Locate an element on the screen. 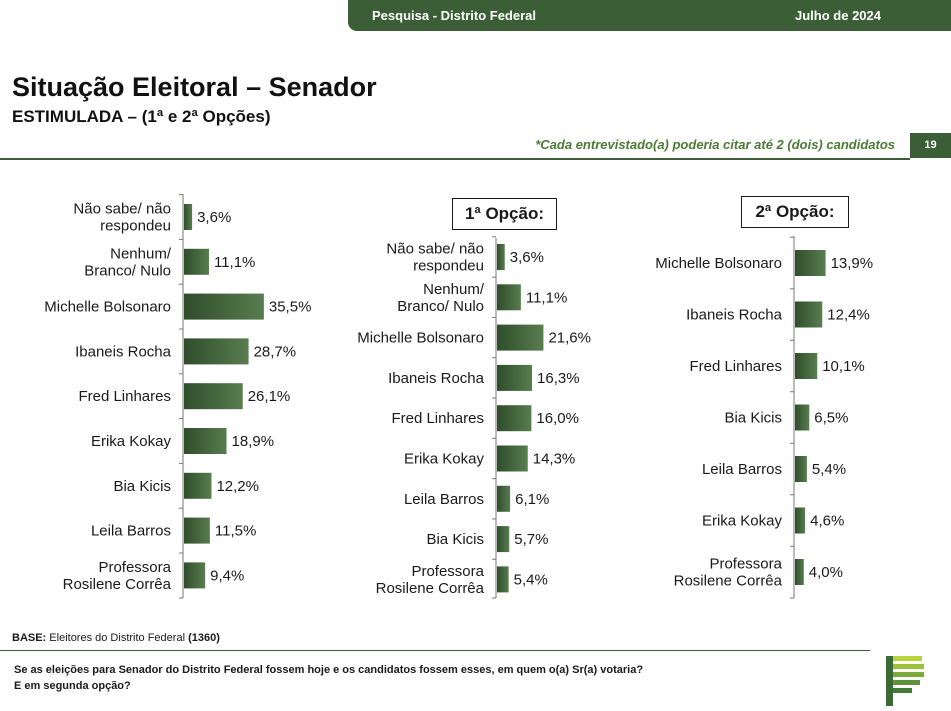 Image resolution: width=951 pixels, height=711 pixels. chart-1-value-label: 5,4% is located at coordinates (531, 579).